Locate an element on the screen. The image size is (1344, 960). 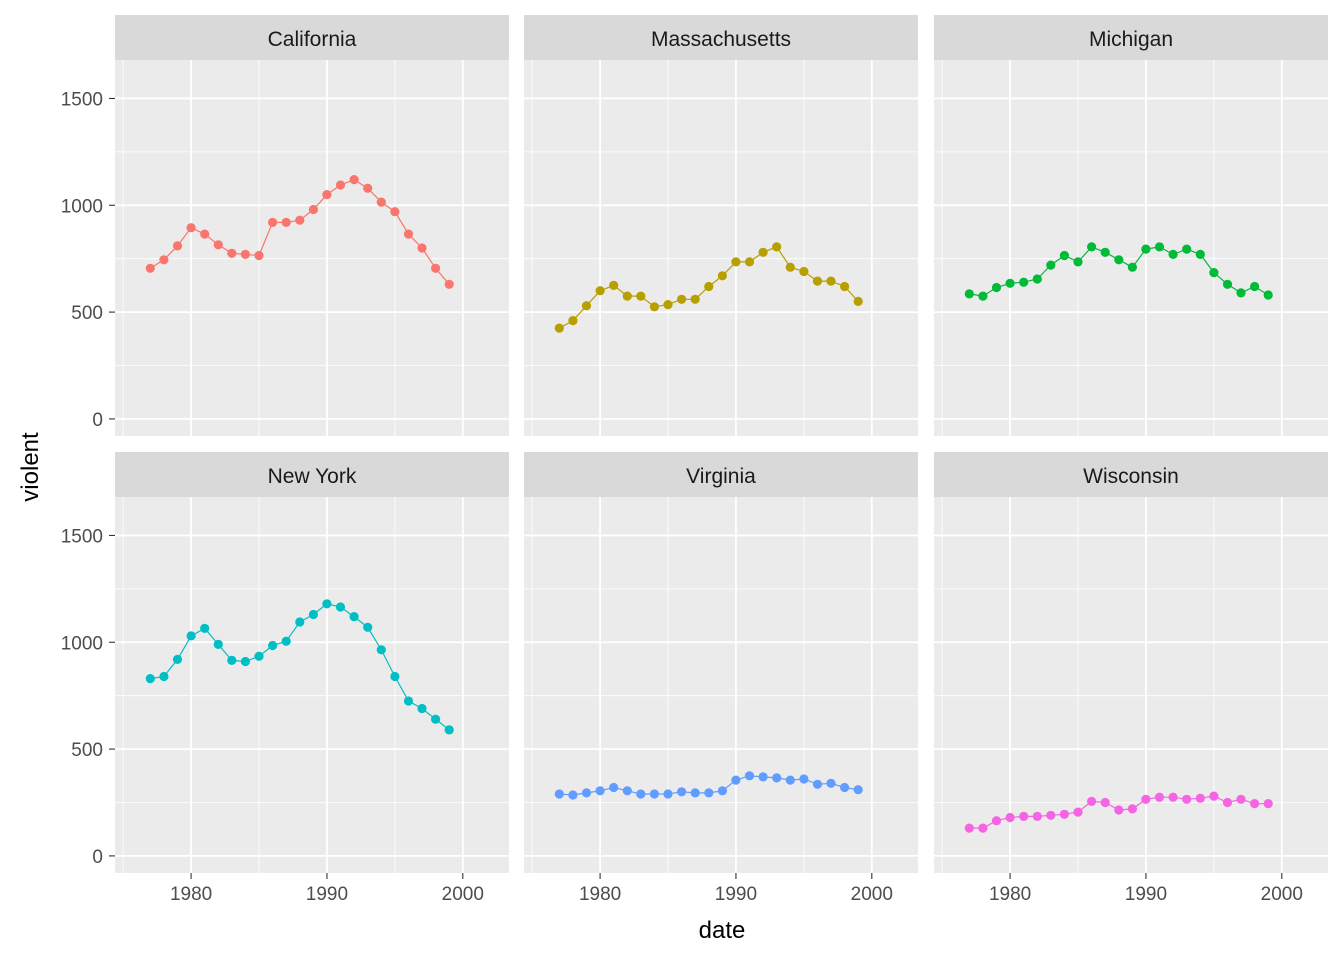
facet-strip-new-york is located at coordinates (312, 474).